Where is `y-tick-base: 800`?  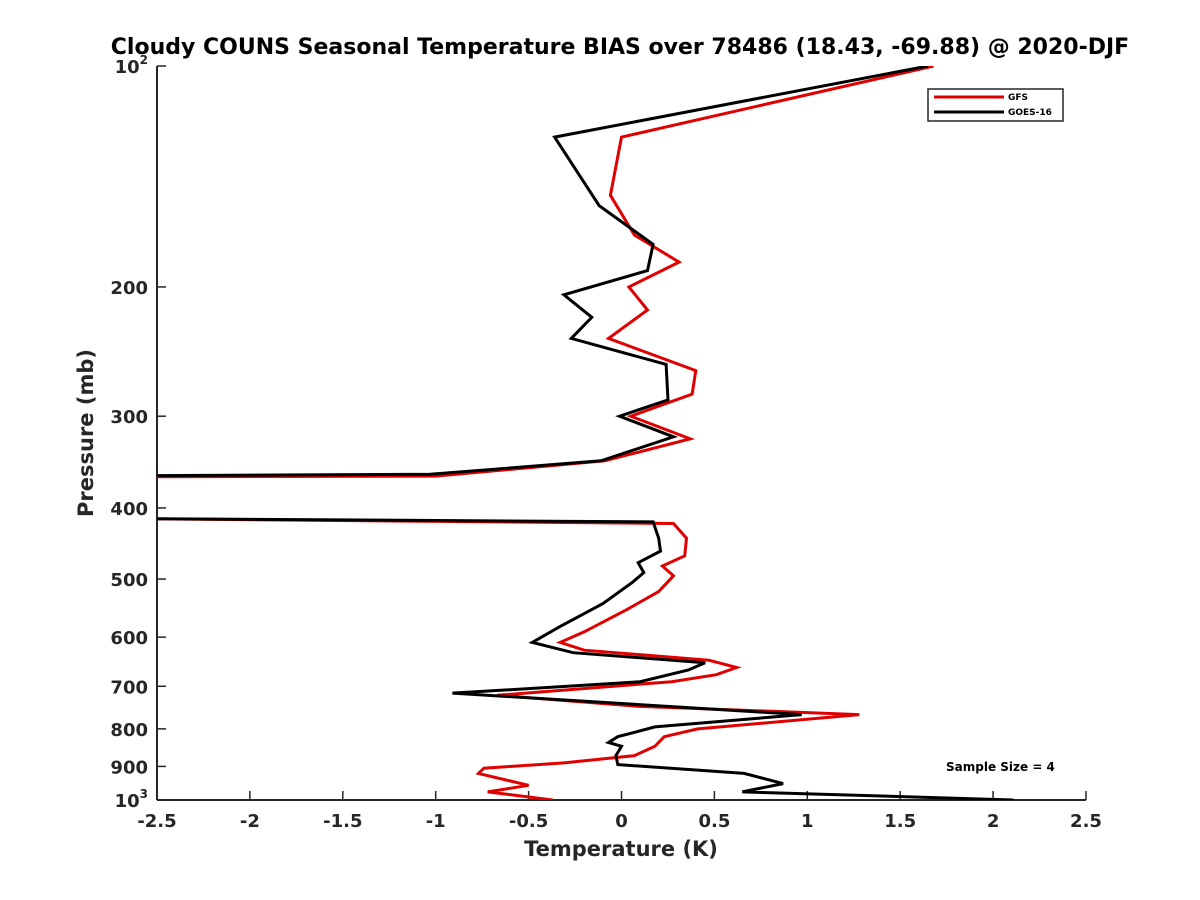
y-tick-base: 800 is located at coordinates (129, 730).